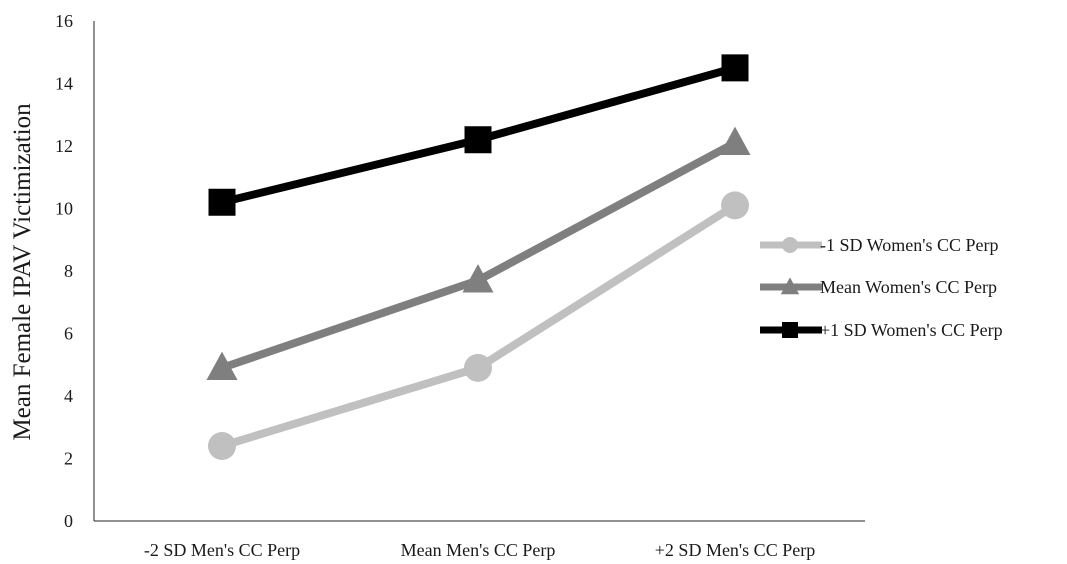 This screenshot has width=1067, height=564. I want to click on legend-item: -1 SD Women's CC Perp, so click(879, 245).